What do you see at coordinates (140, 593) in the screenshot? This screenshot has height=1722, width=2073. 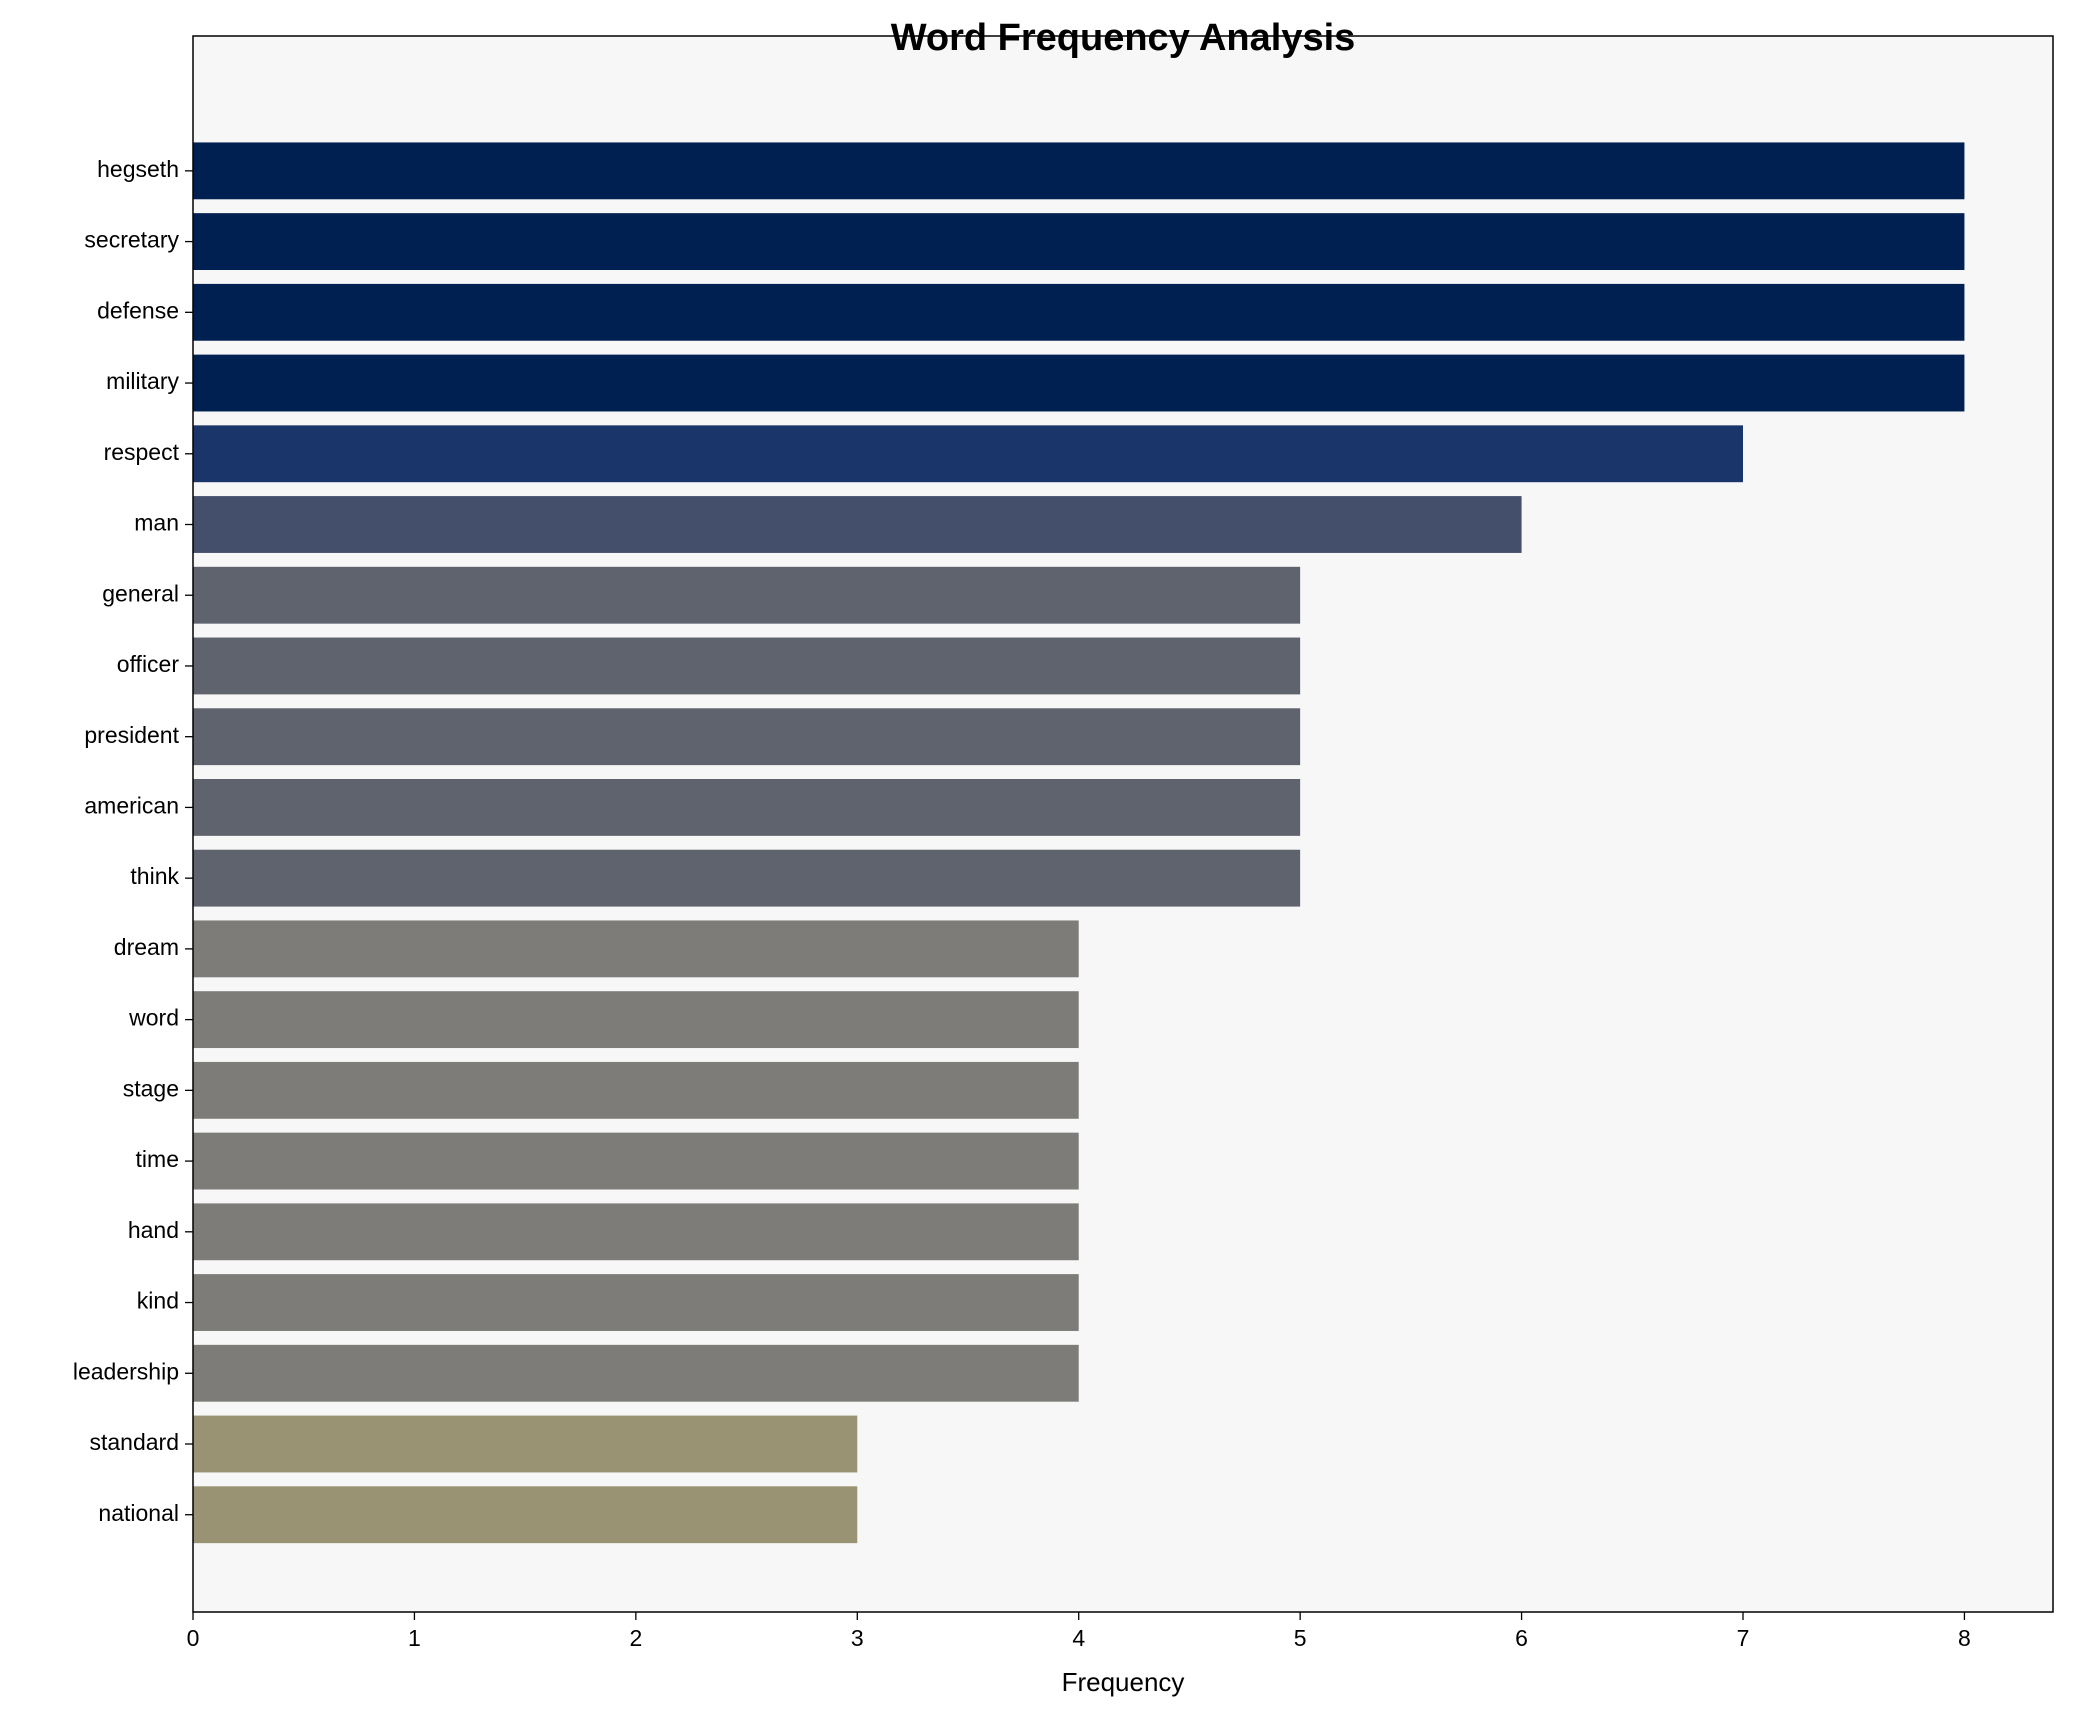 I see `y-tick-label: general` at bounding box center [140, 593].